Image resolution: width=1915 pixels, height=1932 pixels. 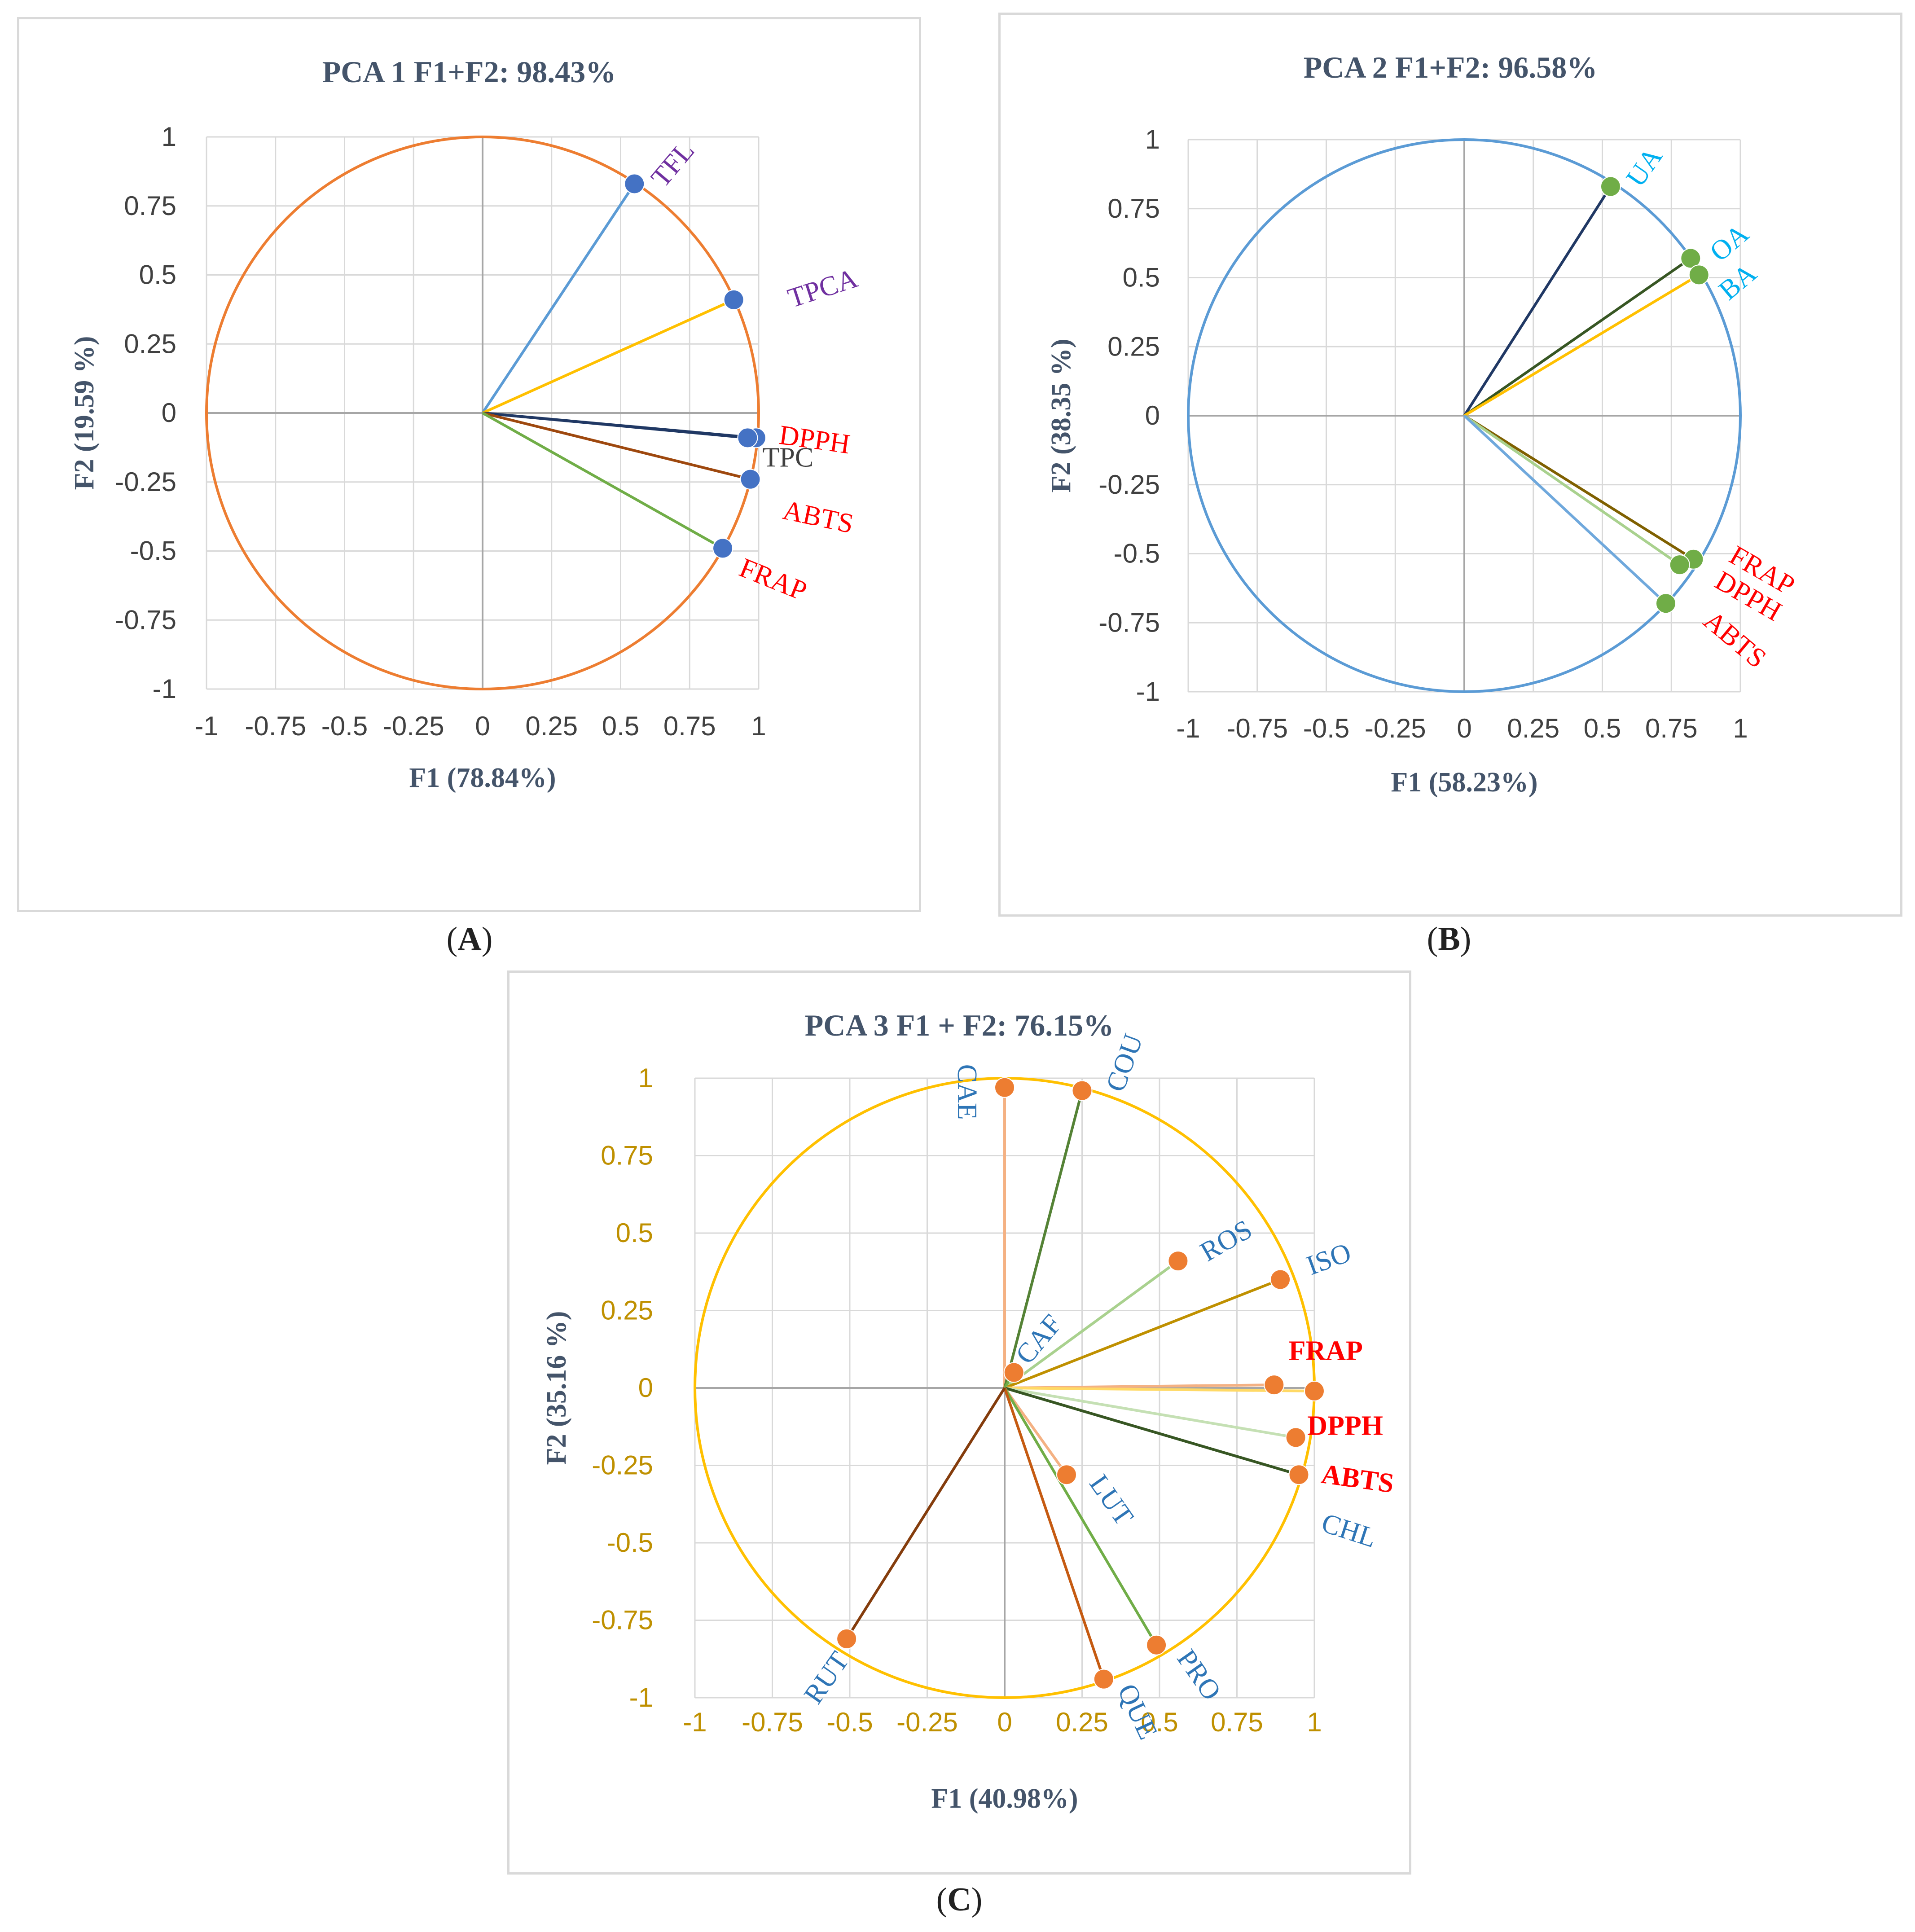 I want to click on chart-title: PCA 3 F1 + F2: 76.15%, so click(x=959, y=1025).